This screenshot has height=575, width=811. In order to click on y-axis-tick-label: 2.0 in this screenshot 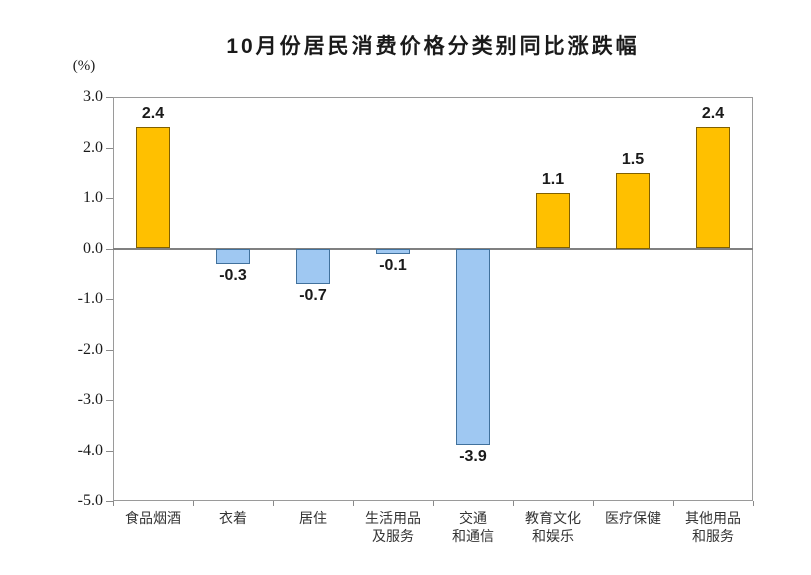, I will do `click(93, 147)`.